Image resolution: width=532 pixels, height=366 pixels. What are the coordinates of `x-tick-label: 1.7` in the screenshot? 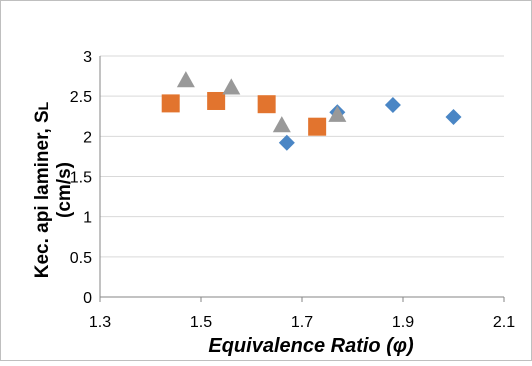 It's located at (302, 322).